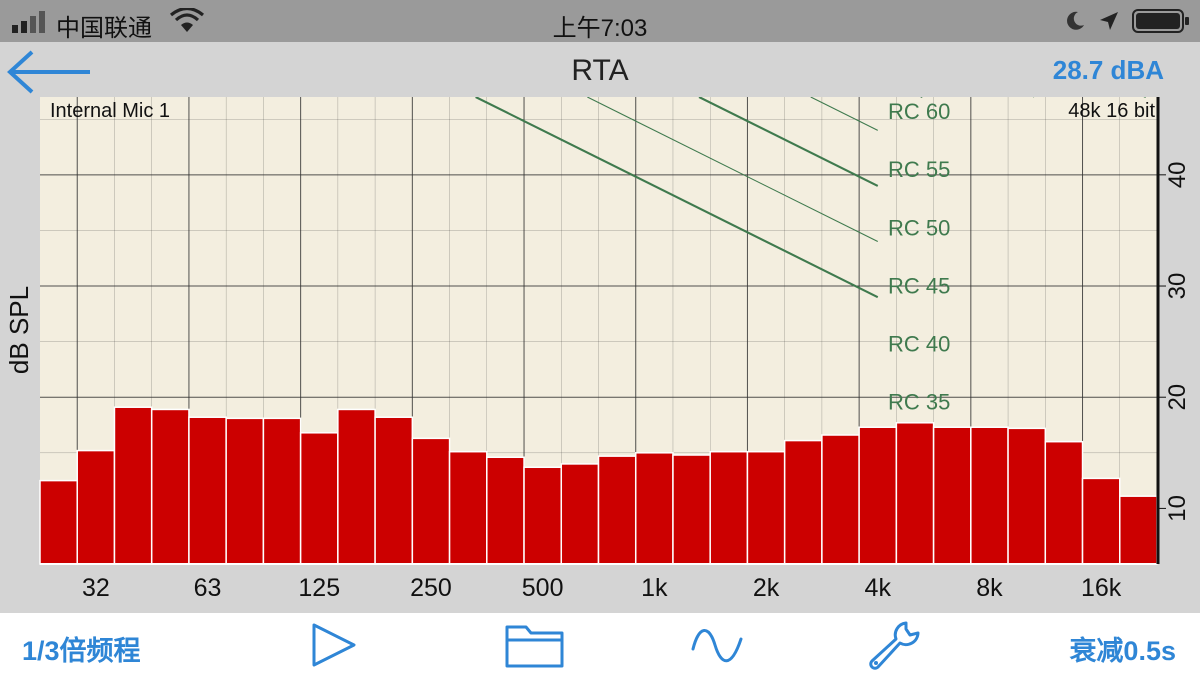 This screenshot has height=676, width=1200. What do you see at coordinates (1177, 174) in the screenshot?
I see `y-tick-label: 40` at bounding box center [1177, 174].